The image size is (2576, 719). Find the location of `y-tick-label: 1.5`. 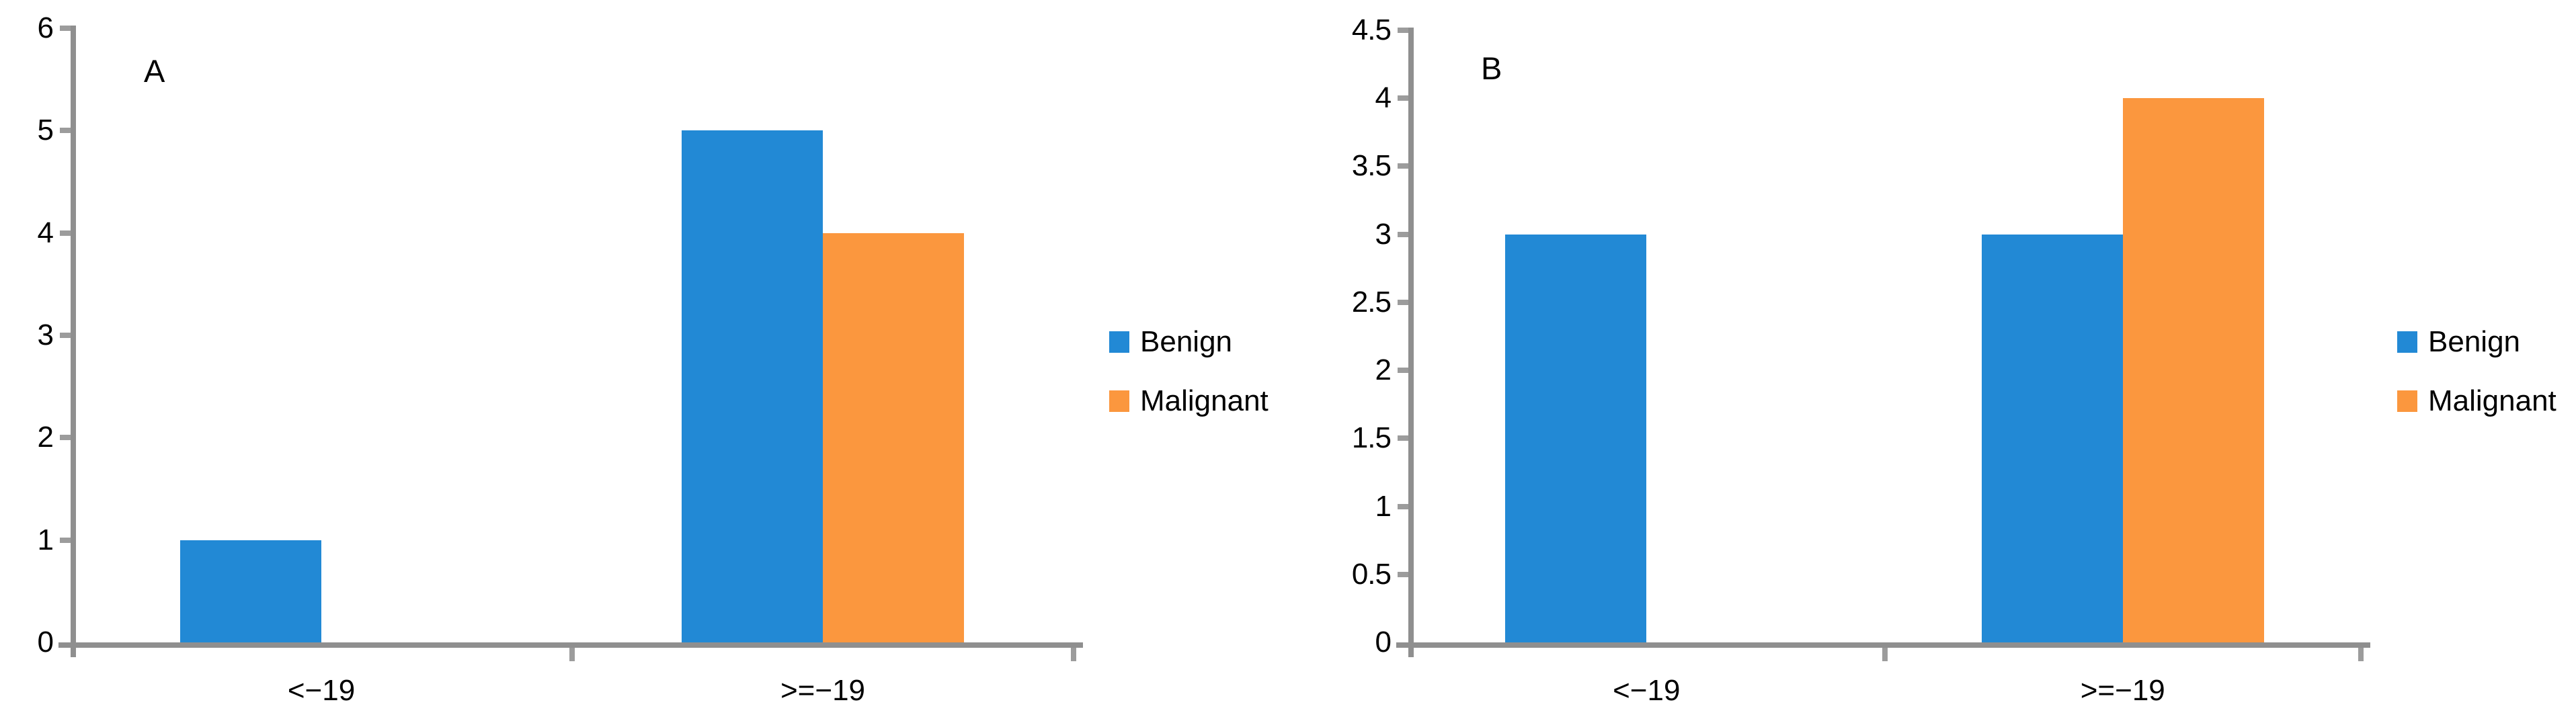

y-tick-label: 1.5 is located at coordinates (1371, 438).